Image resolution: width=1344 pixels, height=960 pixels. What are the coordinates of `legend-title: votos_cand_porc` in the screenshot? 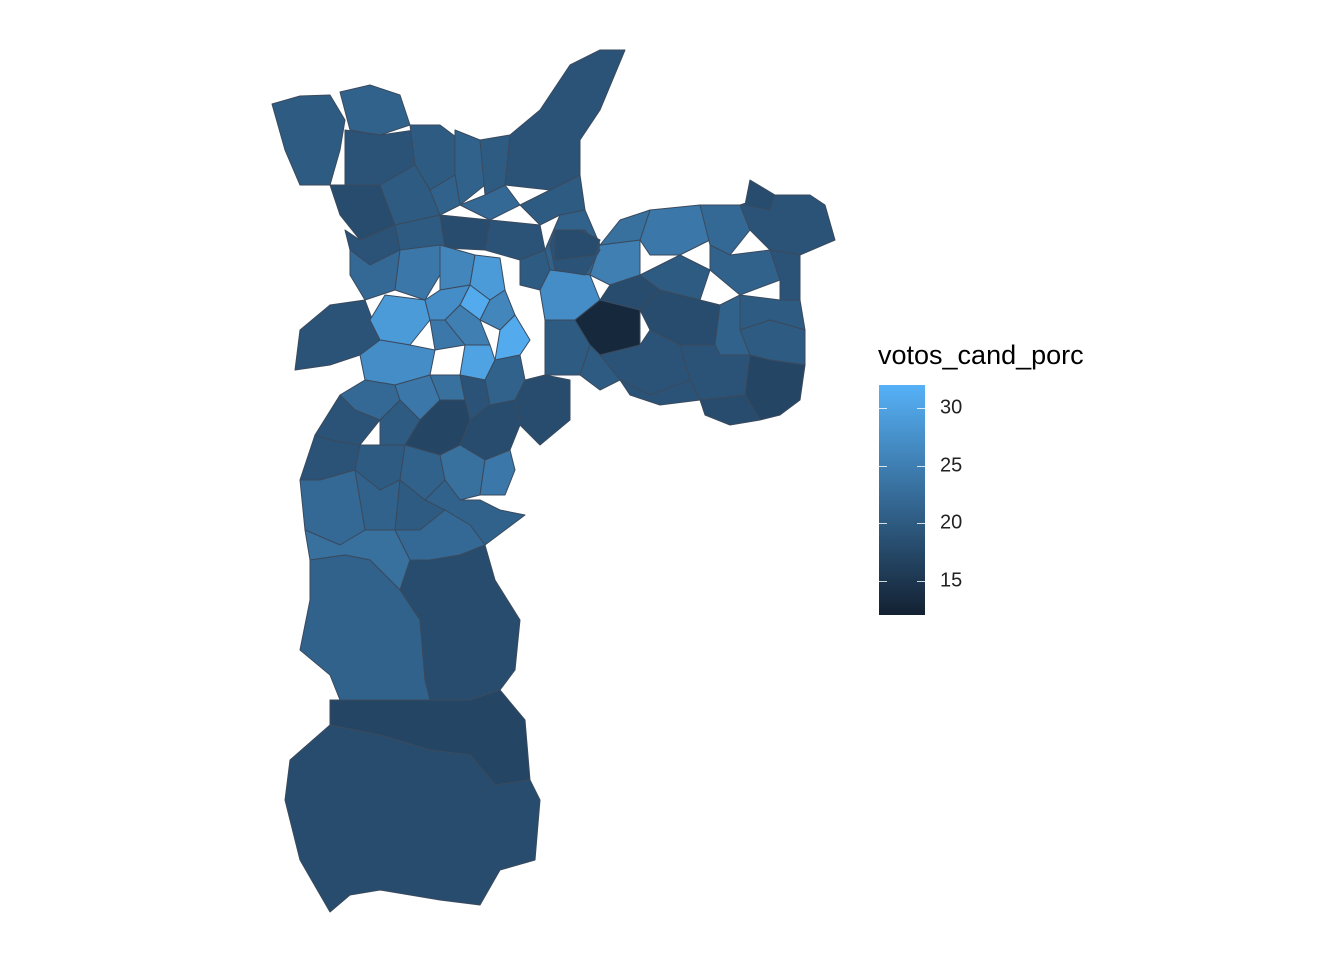 It's located at (981, 355).